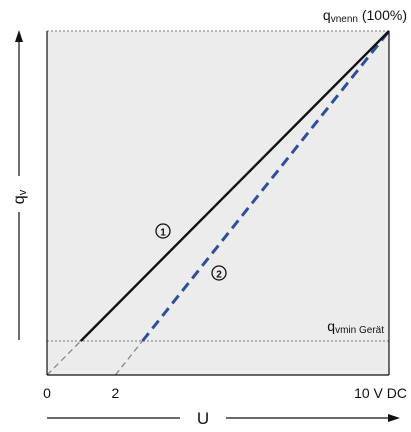 Image resolution: width=411 pixels, height=432 pixels. What do you see at coordinates (20, 196) in the screenshot?
I see `y-axis-label: qv` at bounding box center [20, 196].